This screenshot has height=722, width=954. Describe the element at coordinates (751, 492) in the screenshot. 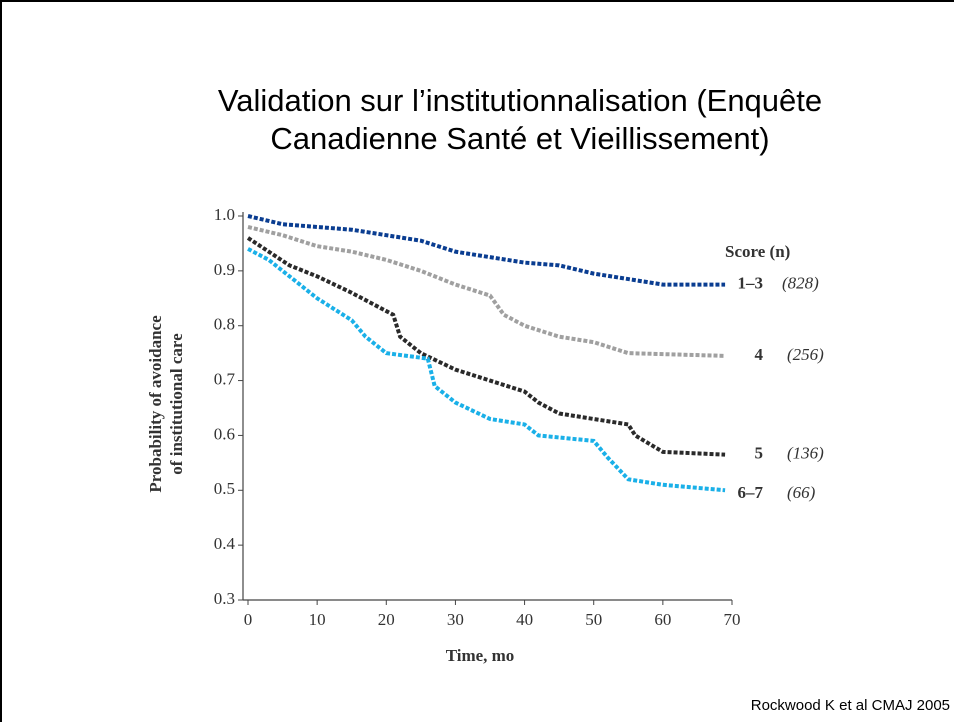

I see `series-label: 6–7` at that location.